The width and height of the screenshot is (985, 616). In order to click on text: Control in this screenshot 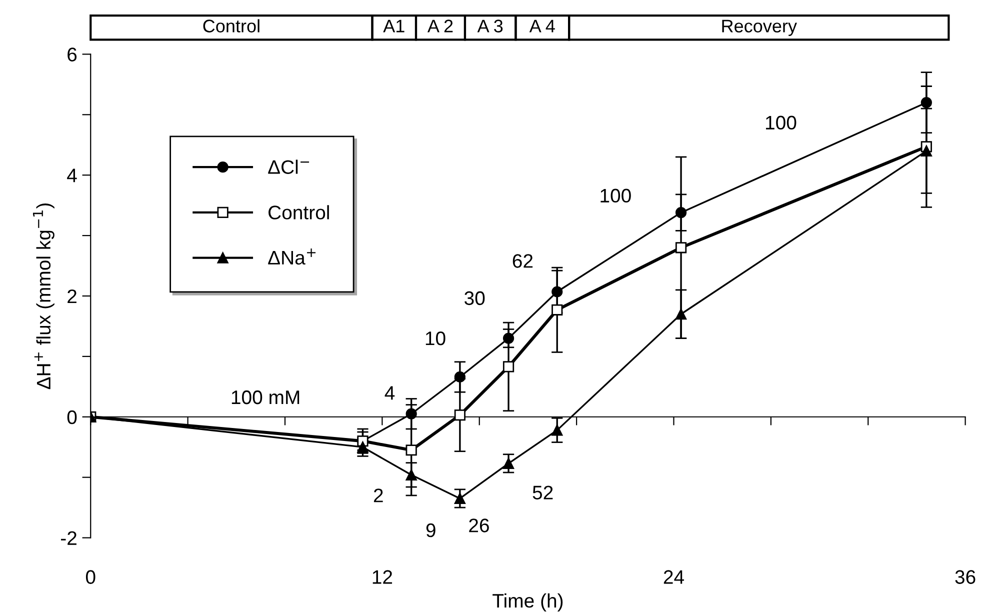, I will do `click(231, 25)`.